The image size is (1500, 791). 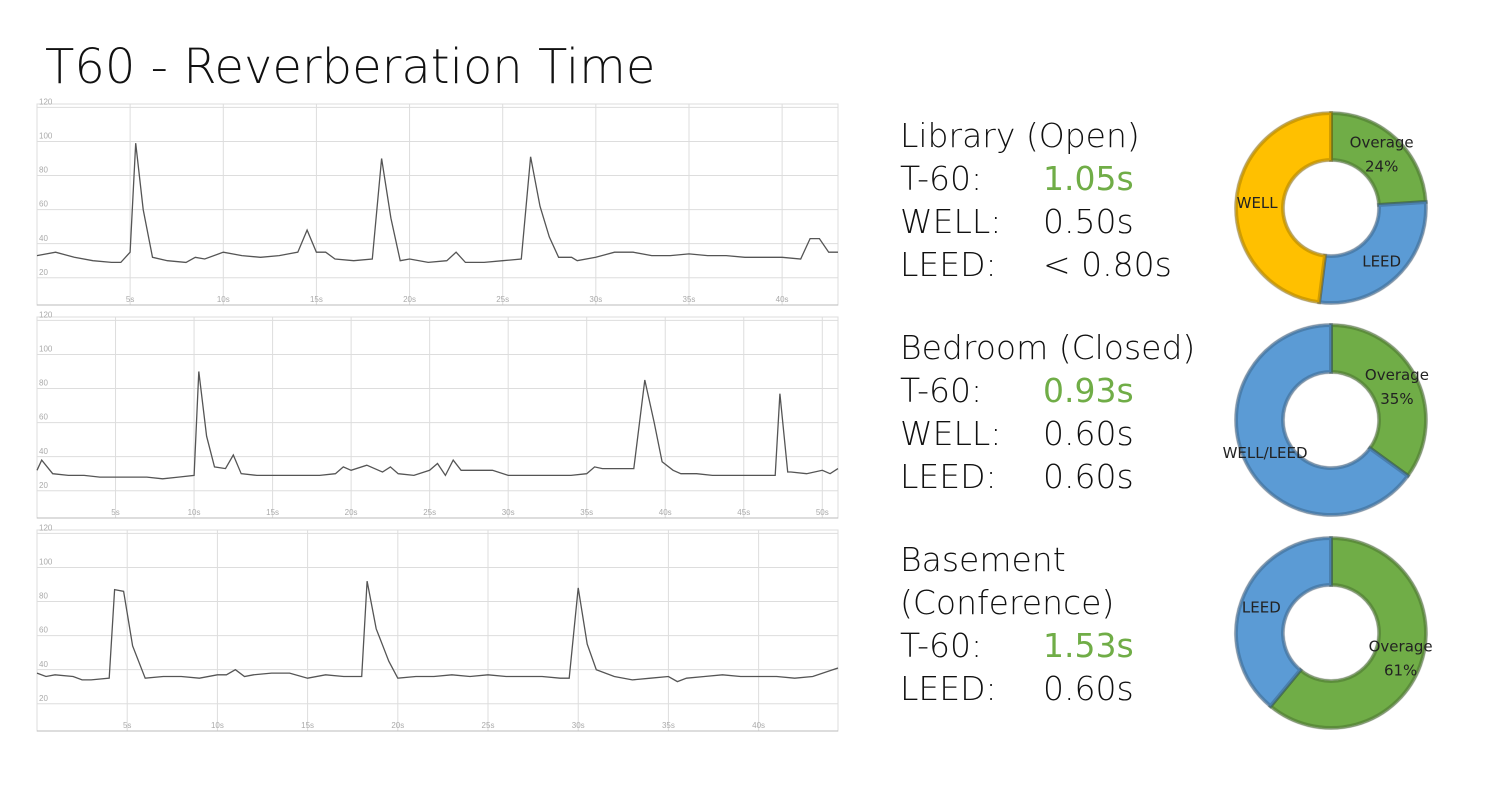 I want to click on segment-label: WELL, so click(x=1258, y=203).